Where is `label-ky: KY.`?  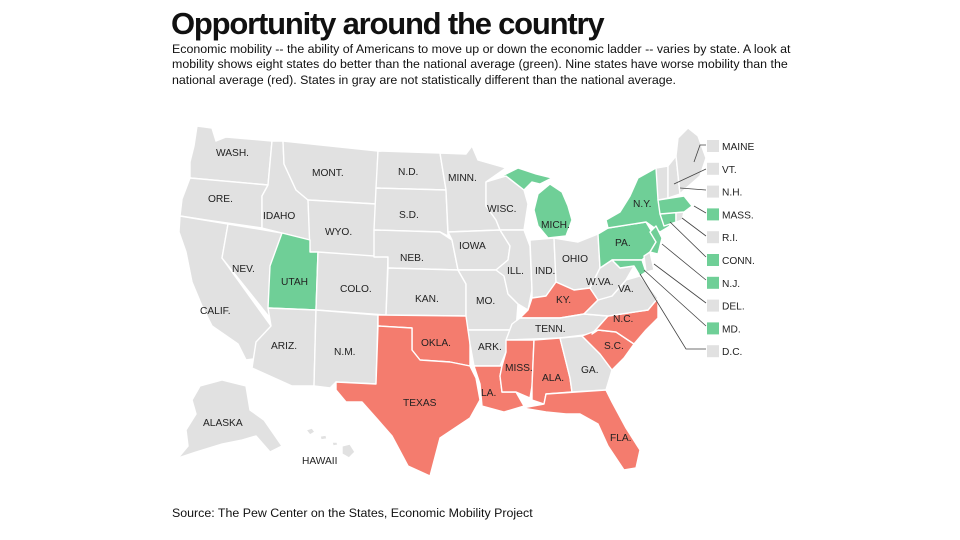
label-ky: KY. is located at coordinates (563, 300).